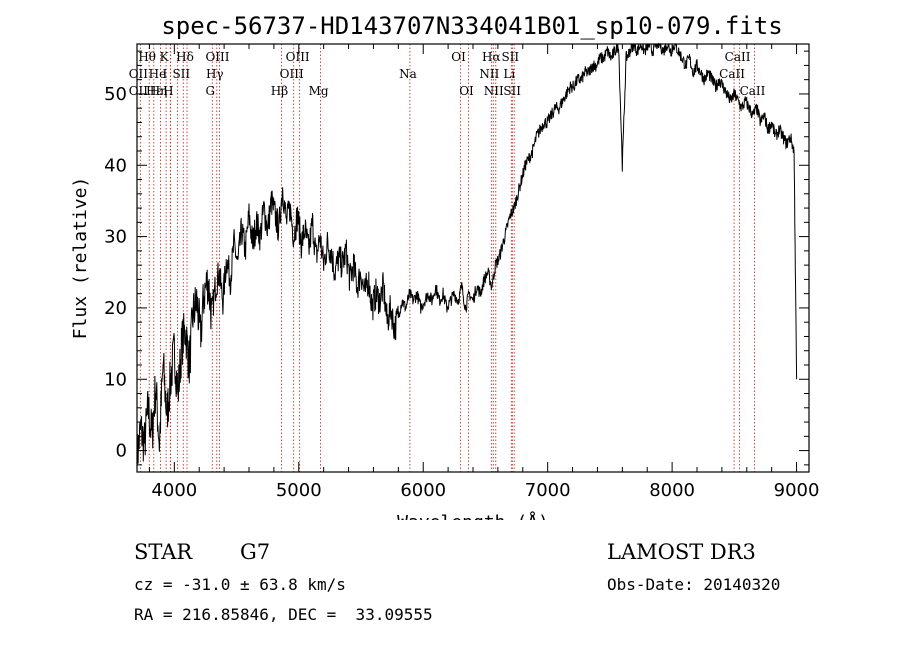  I want to click on line-label: Hε, so click(154, 91).